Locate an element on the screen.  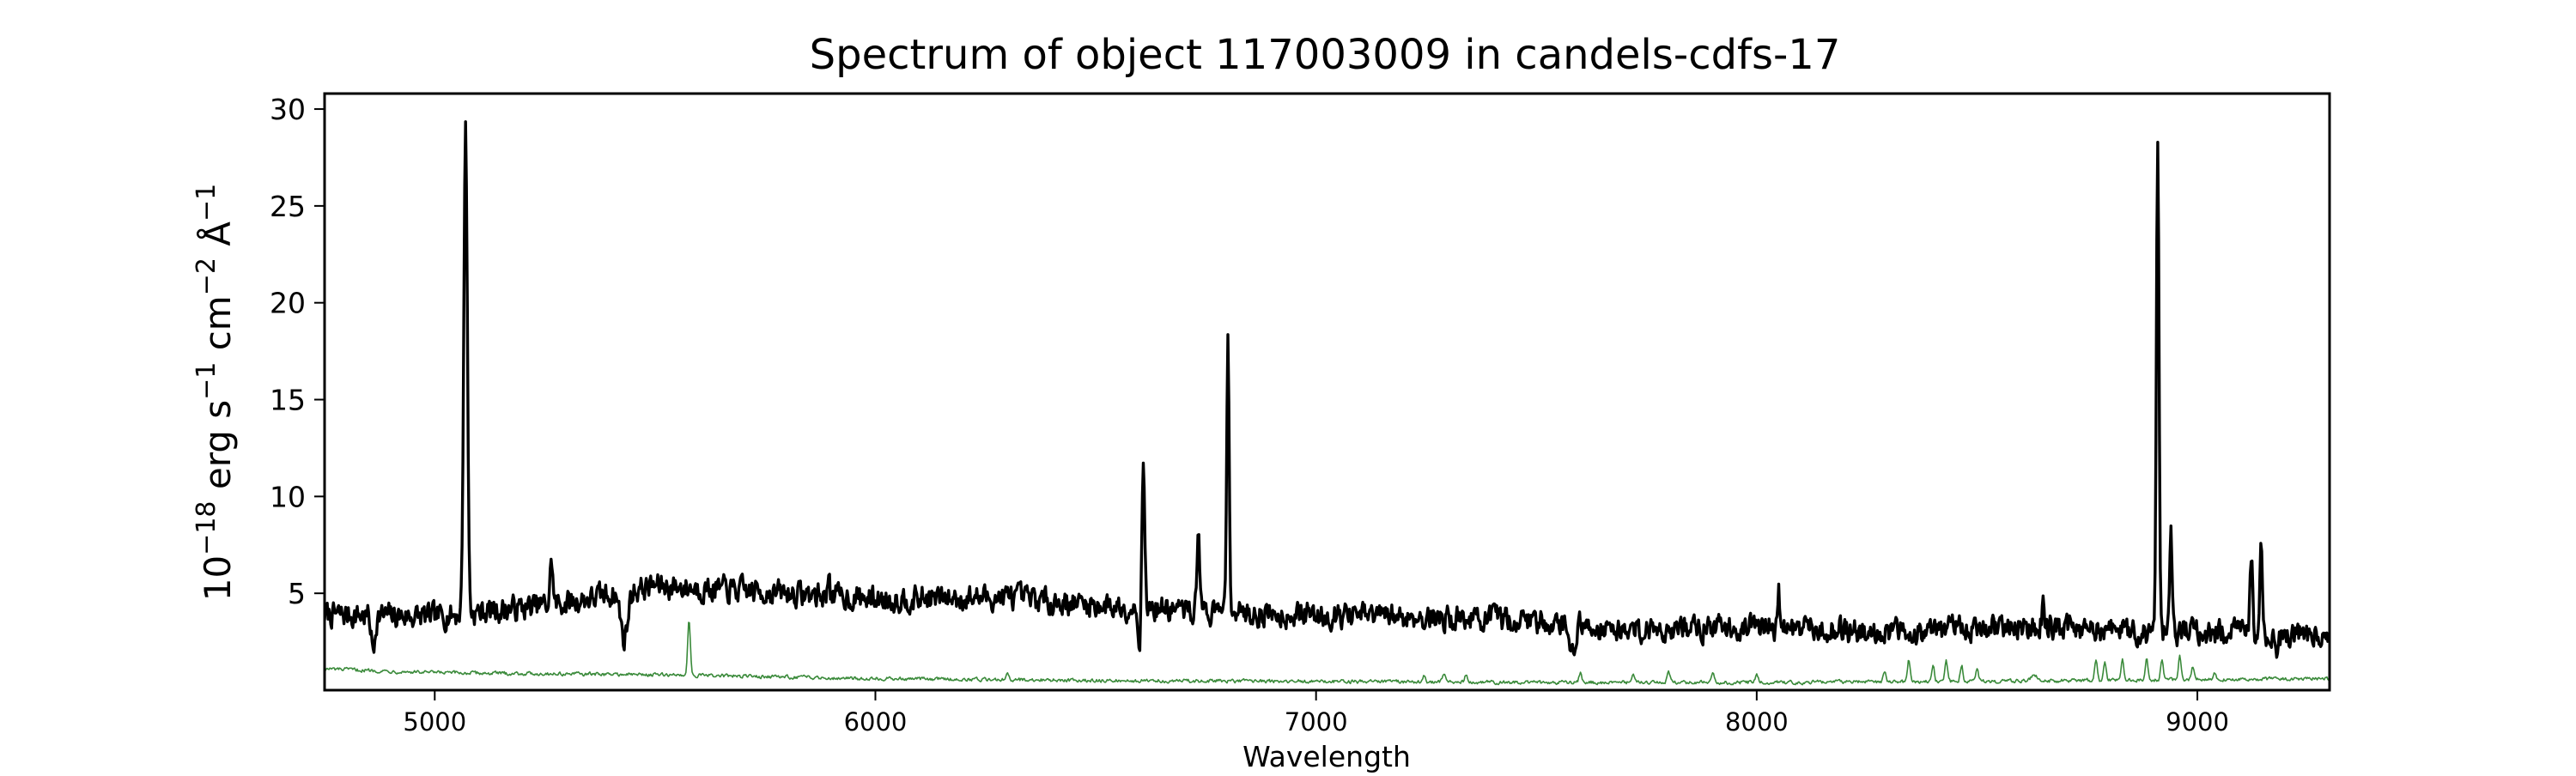
y-tick-label: 30 is located at coordinates (288, 109).